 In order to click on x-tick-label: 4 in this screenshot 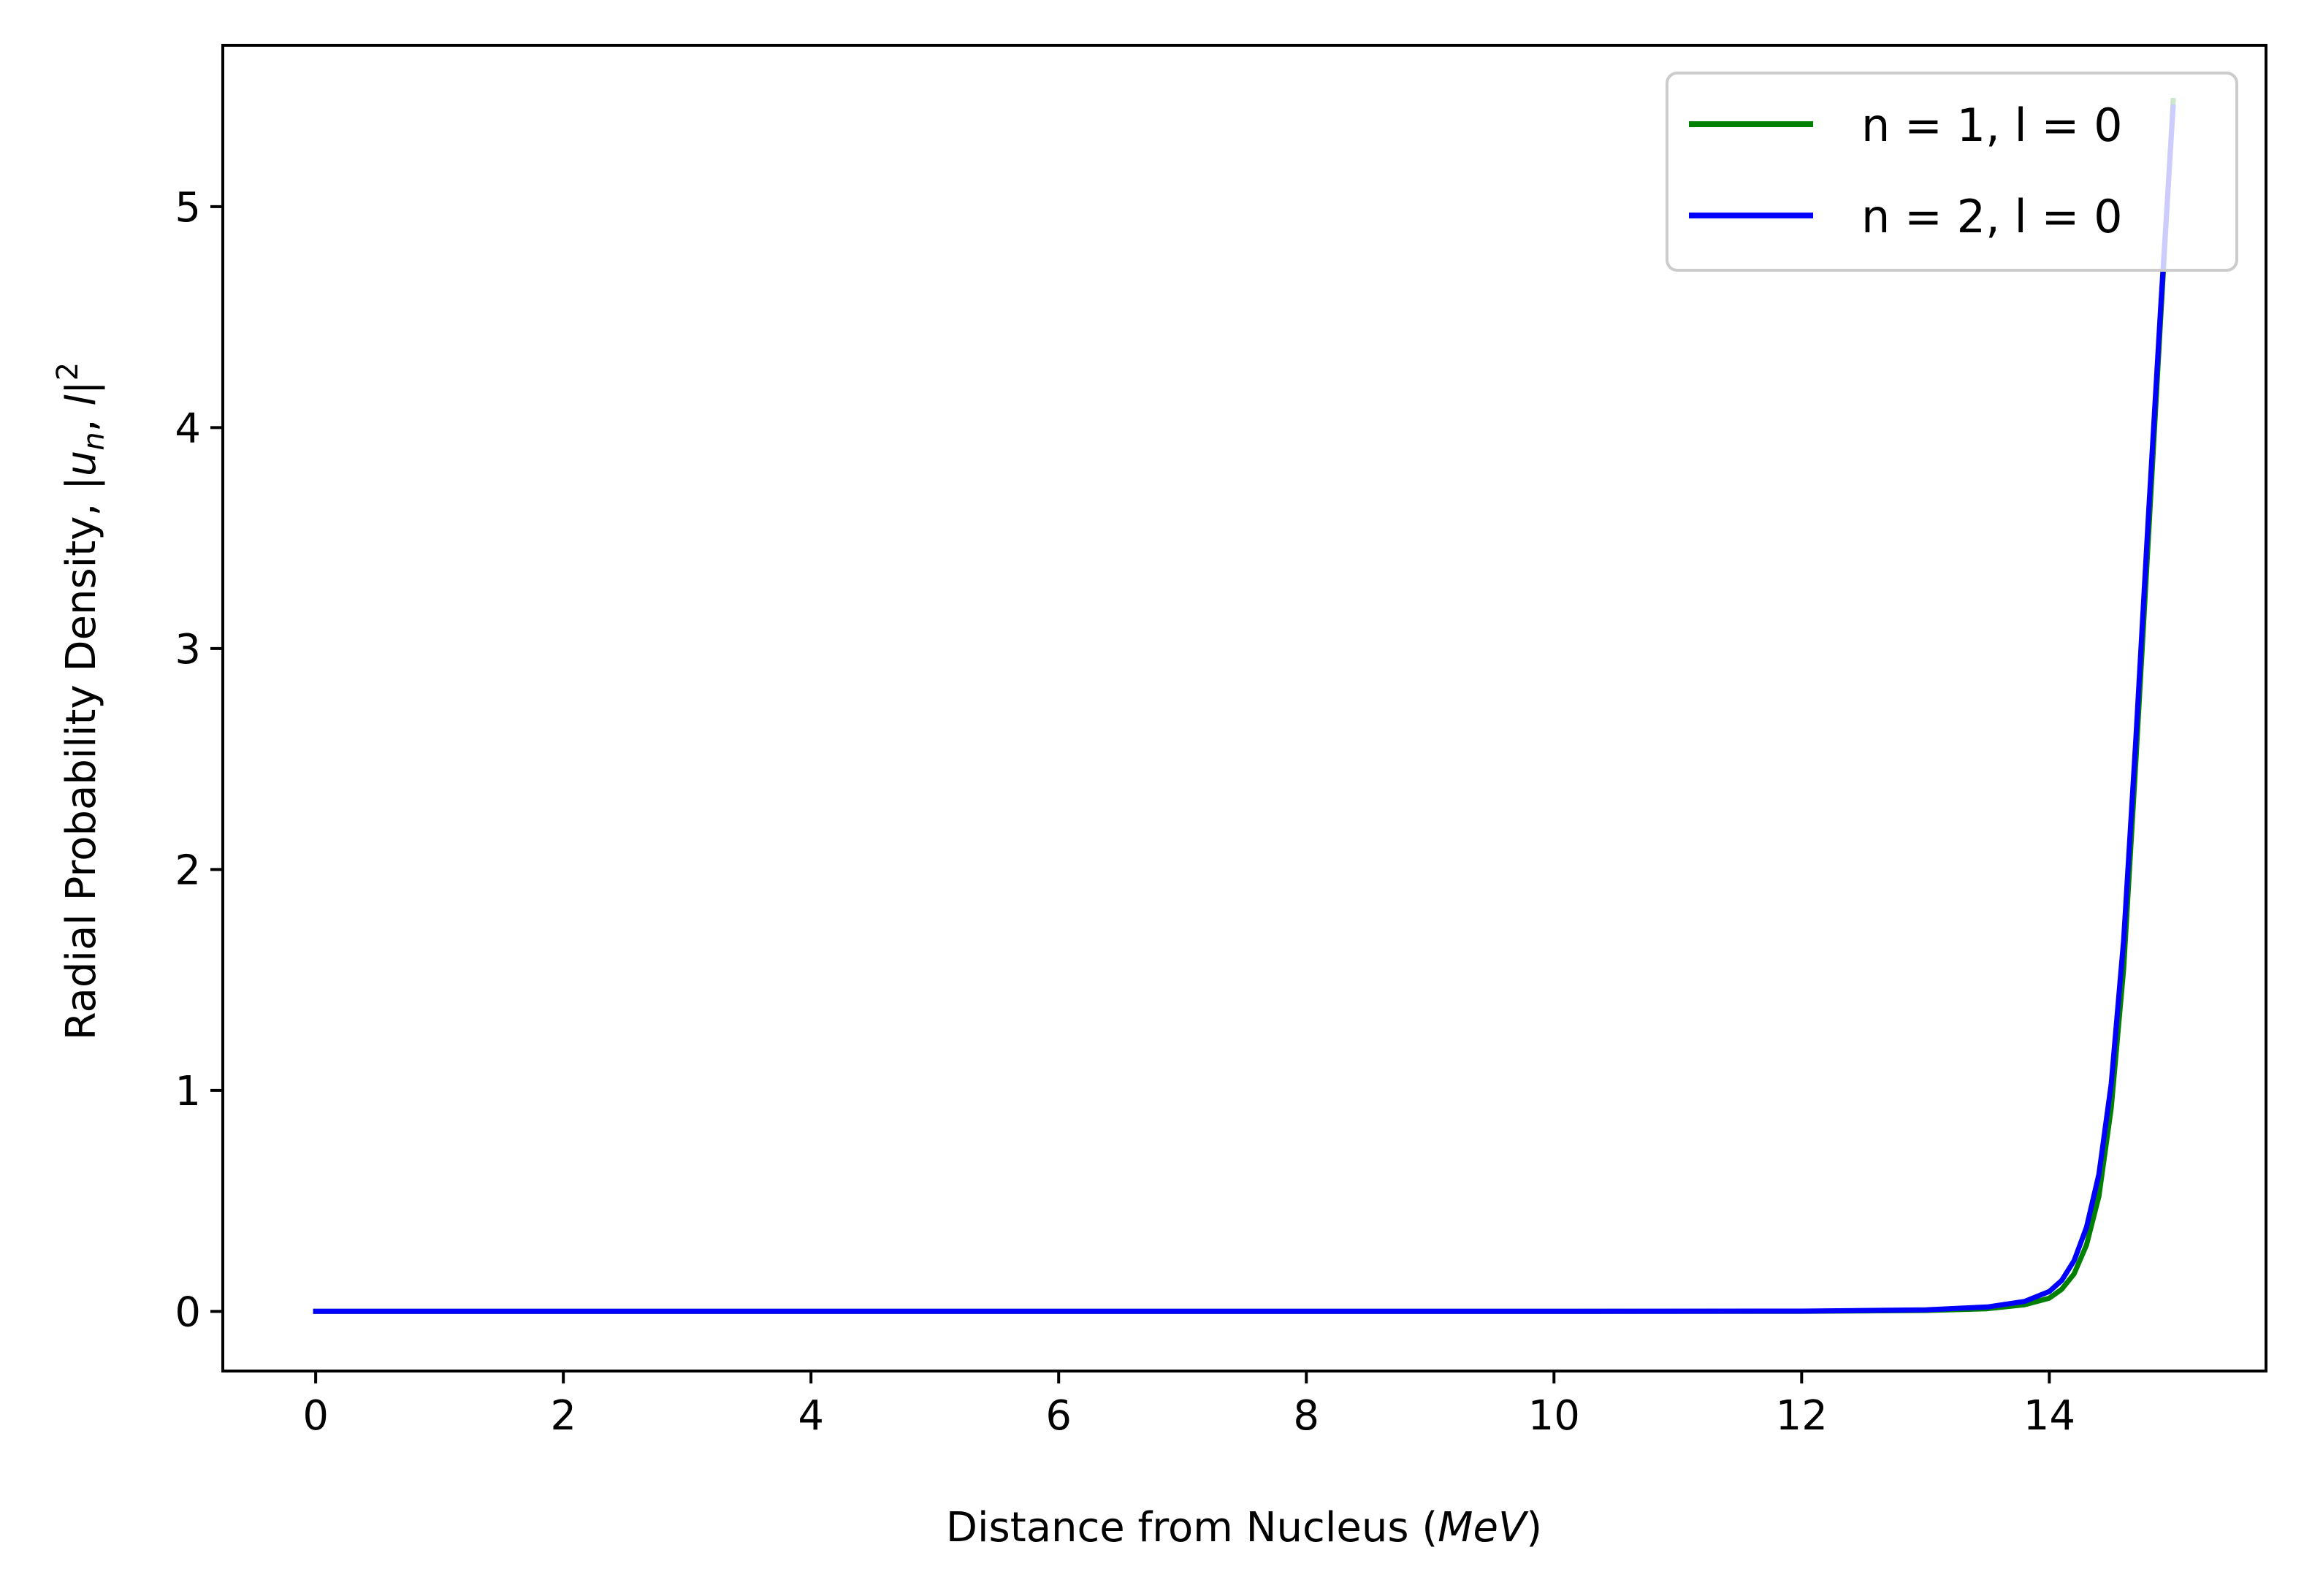, I will do `click(811, 1416)`.